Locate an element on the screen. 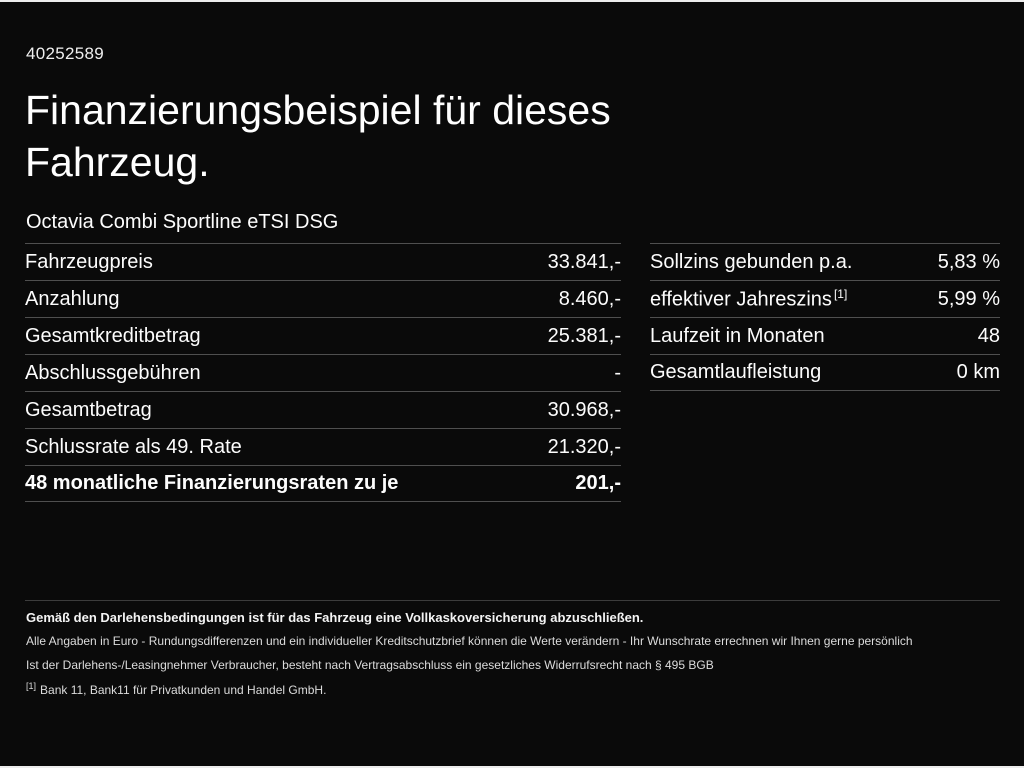 This screenshot has width=1024, height=768. table-row-schlussrate: Schlussrate als 49. Rate 21.320,- is located at coordinates (323, 446).